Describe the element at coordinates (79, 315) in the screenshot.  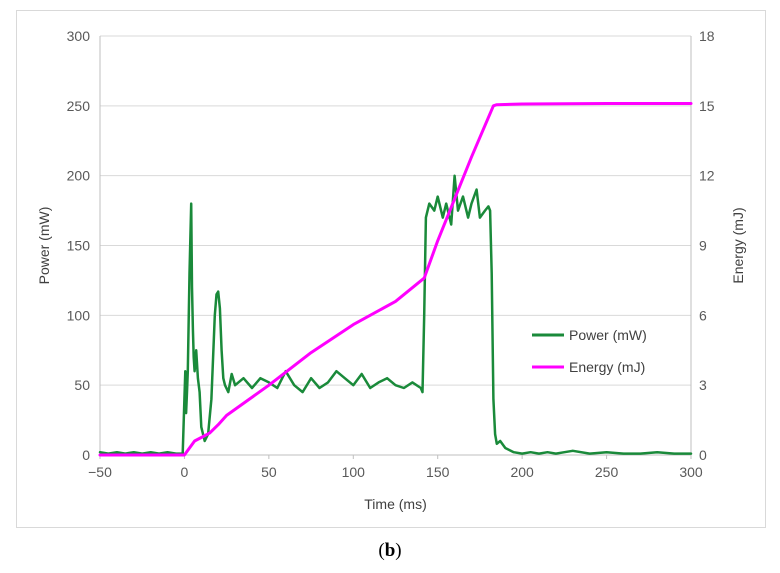
I see `y-tick-label: 100` at that location.